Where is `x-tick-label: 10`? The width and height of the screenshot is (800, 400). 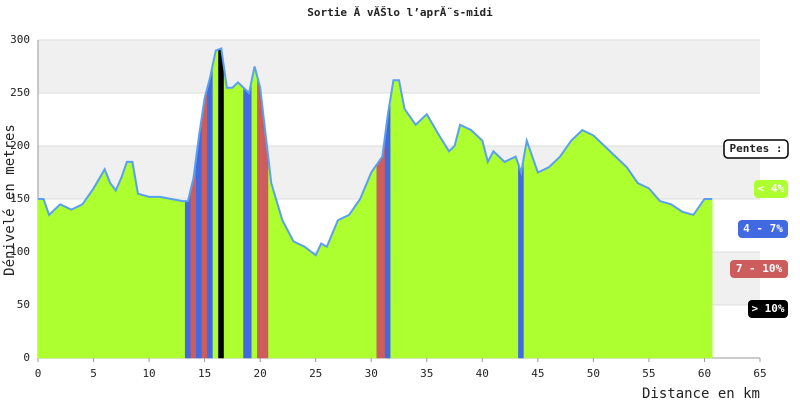 x-tick-label: 10 is located at coordinates (148, 373).